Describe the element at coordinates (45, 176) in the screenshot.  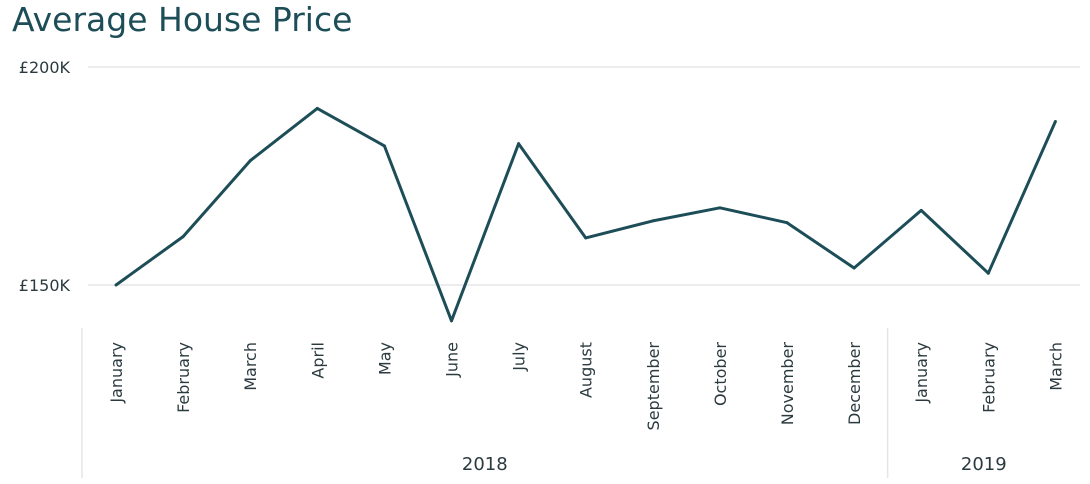
I see `y-axis: £150K £200K` at that location.